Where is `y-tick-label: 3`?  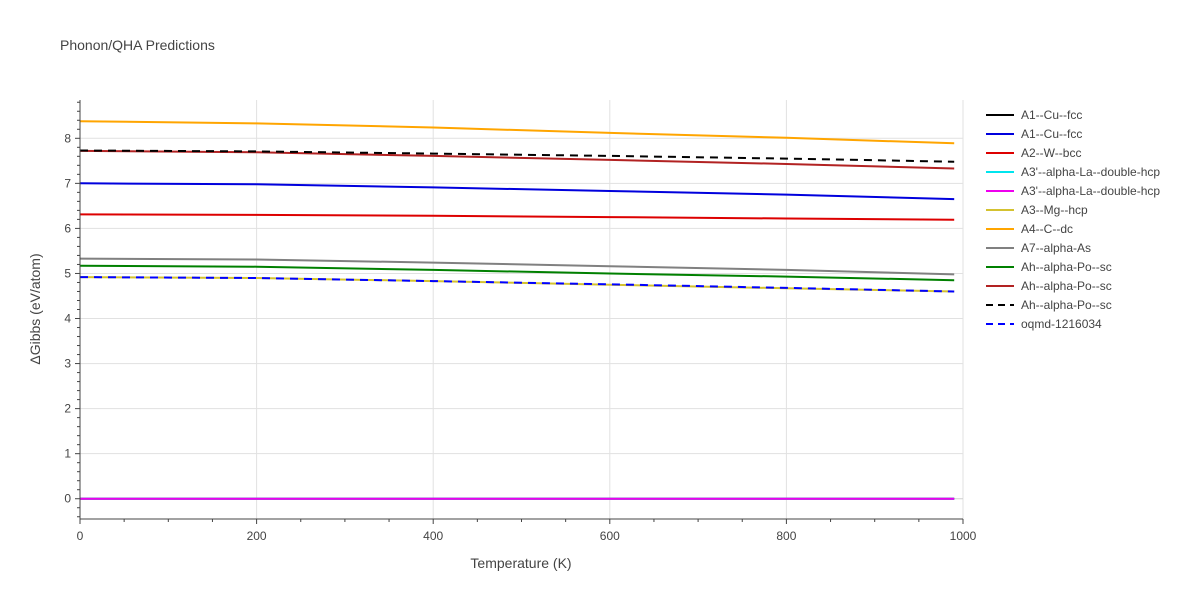
y-tick-label: 3 is located at coordinates (67, 364).